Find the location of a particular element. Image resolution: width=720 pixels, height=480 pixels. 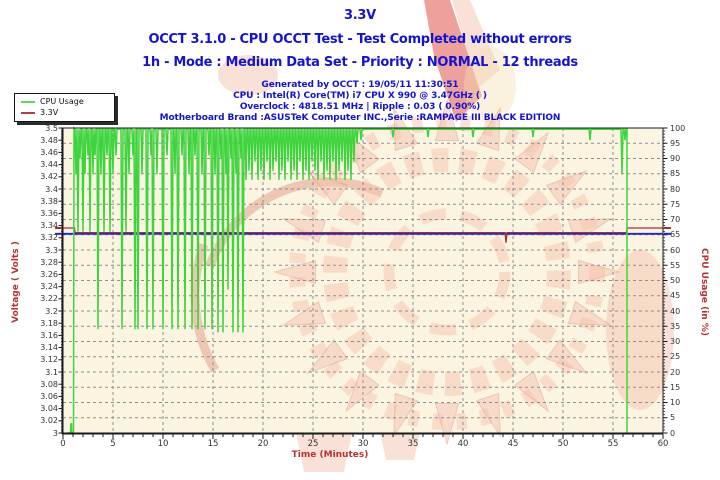

chart-title: 3.3V is located at coordinates (360, 15).